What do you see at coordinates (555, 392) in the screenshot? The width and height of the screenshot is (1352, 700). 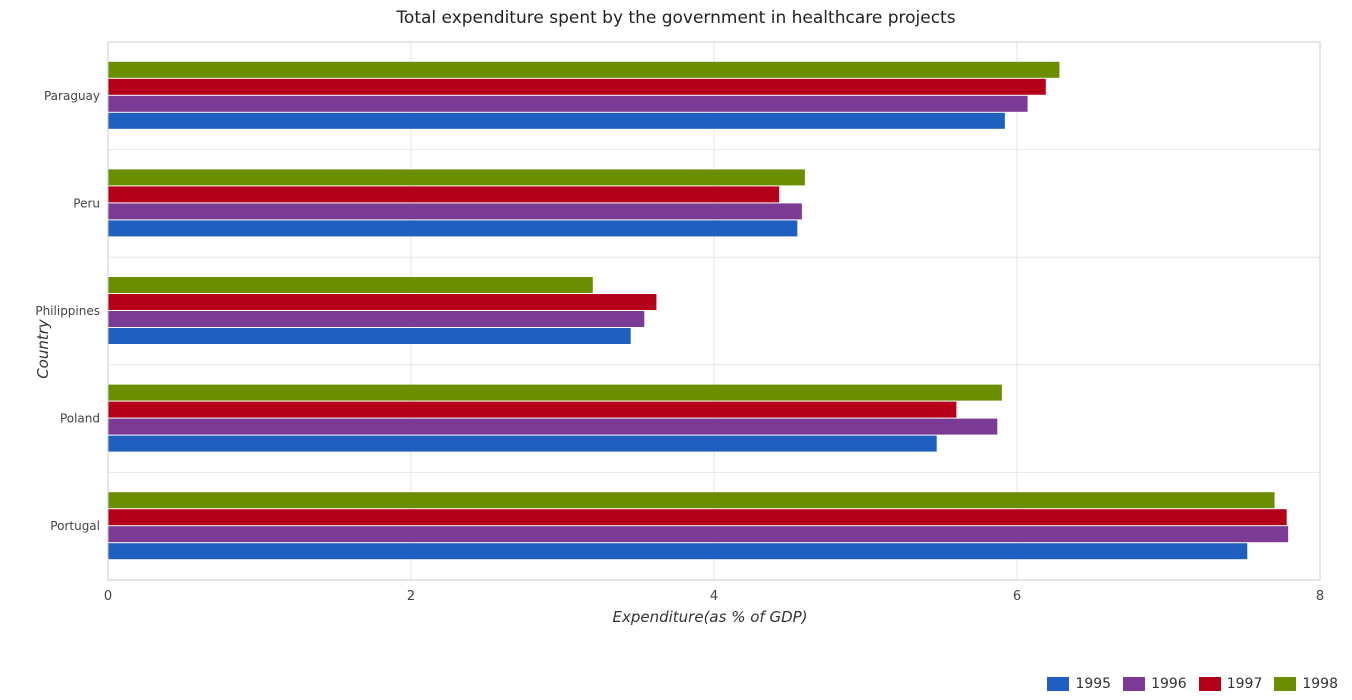 I see `bar-1998-poland` at bounding box center [555, 392].